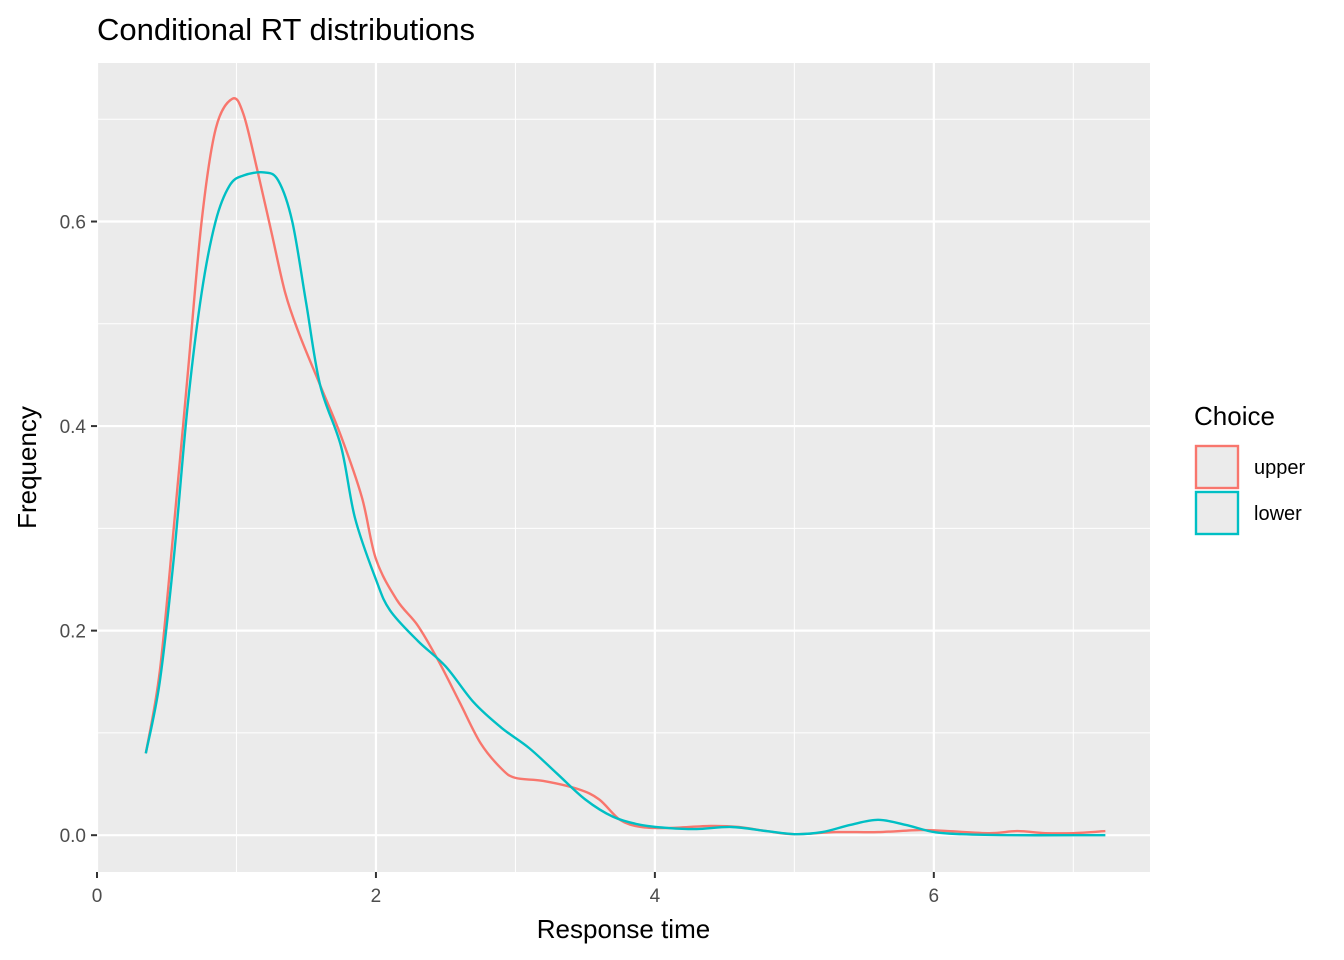 This screenshot has width=1344, height=960. Describe the element at coordinates (515, 889) in the screenshot. I see `x-axis: 0 2 4 6` at that location.